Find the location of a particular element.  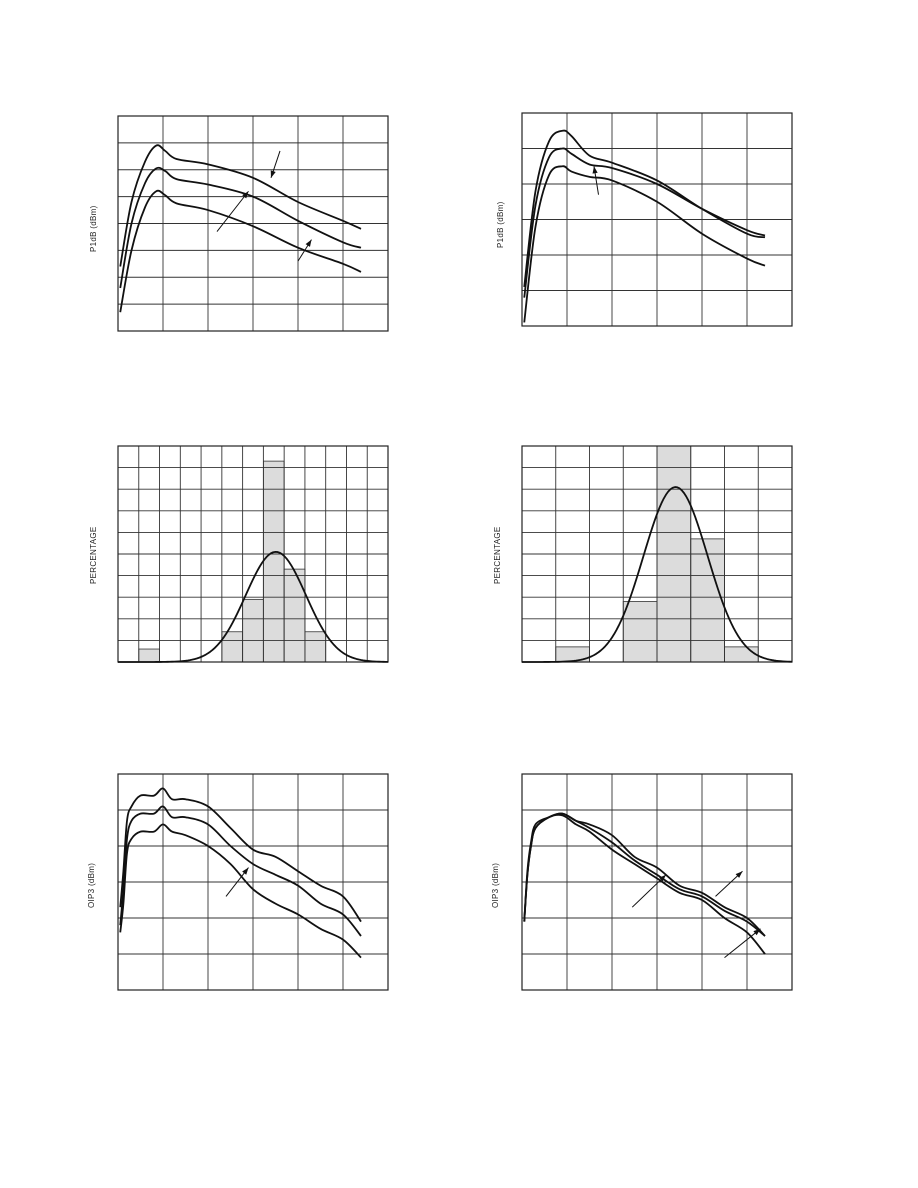

hist-left-plot is located at coordinates (253, 554).